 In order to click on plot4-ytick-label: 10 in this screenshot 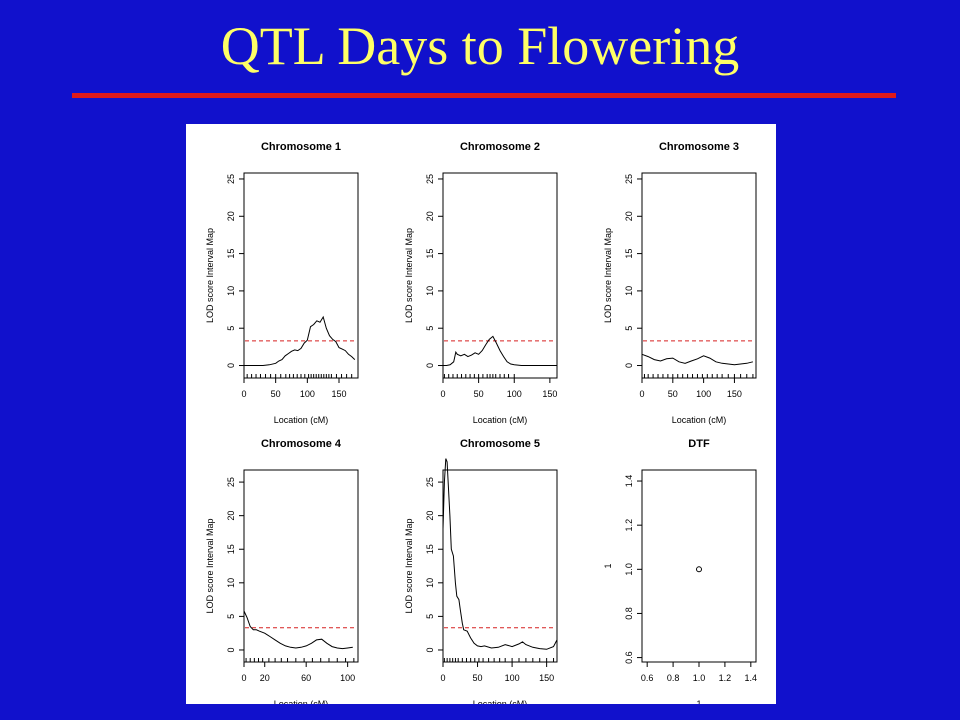, I will do `click(231, 583)`.